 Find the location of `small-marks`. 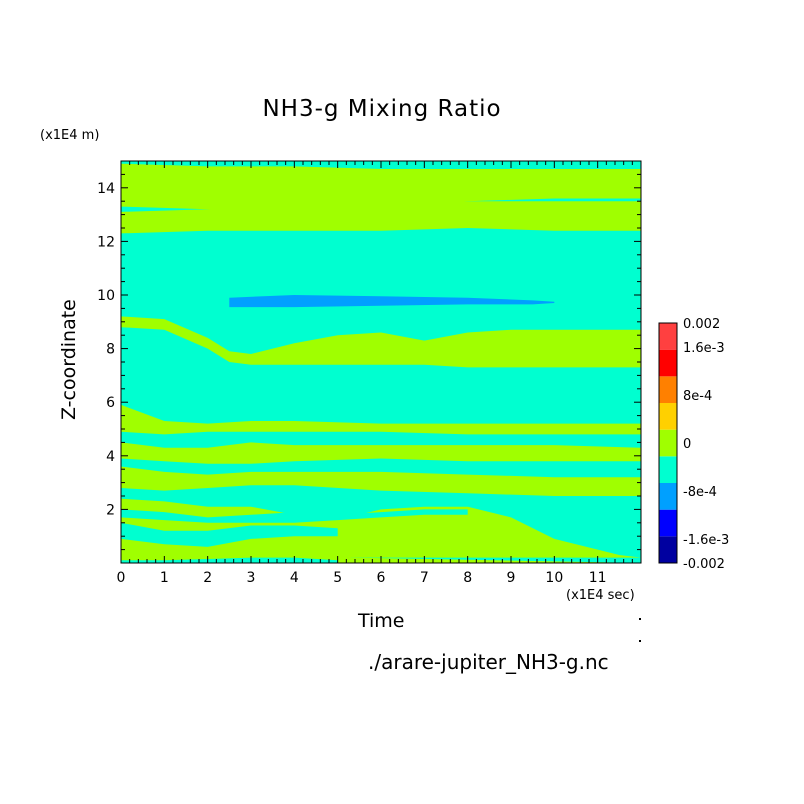

small-marks is located at coordinates (640, 630).